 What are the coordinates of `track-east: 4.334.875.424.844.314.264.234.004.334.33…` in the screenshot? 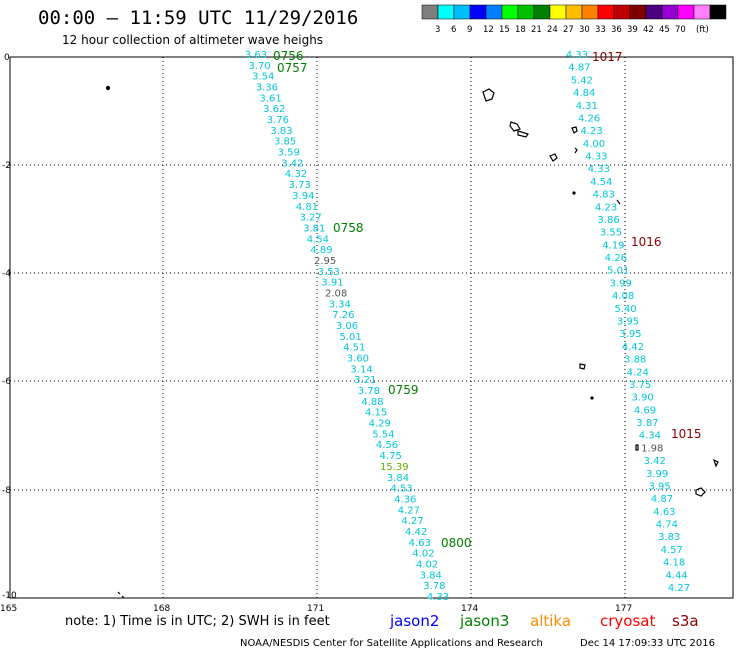 It's located at (628, 322).